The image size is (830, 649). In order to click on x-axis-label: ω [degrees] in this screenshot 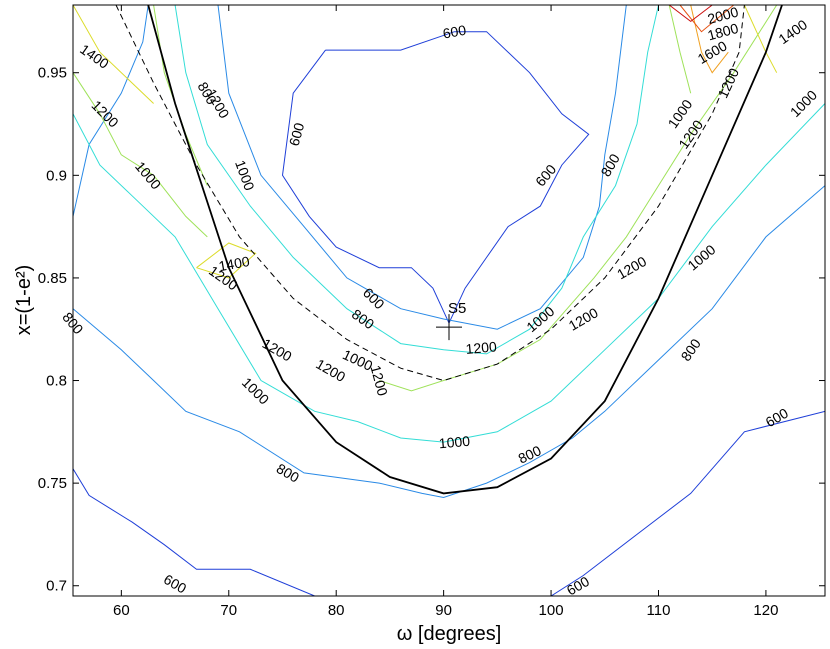, I will do `click(449, 634)`.